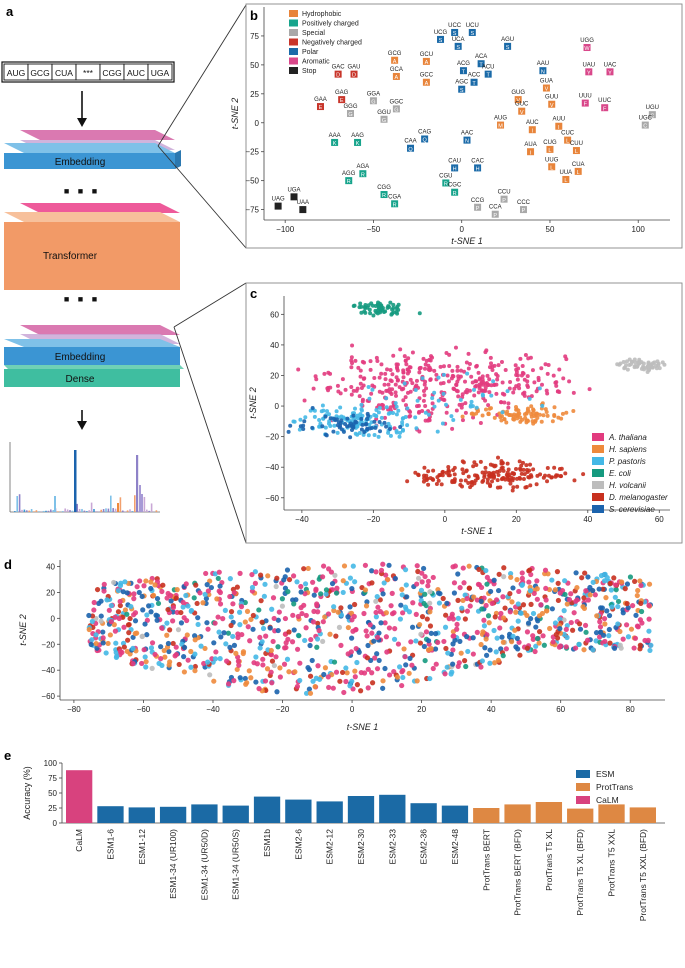 This screenshot has width=685, height=968. Describe the element at coordinates (610, 65) in the screenshot. I see `codon-point-label: UAC` at that location.